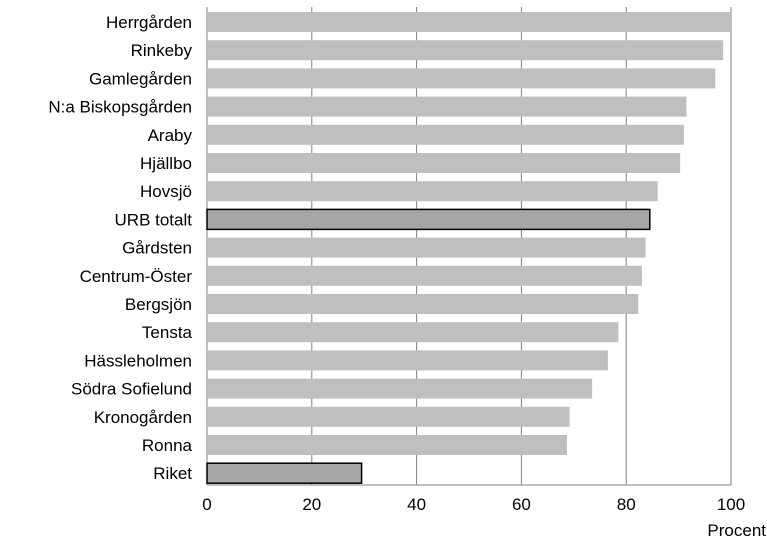 Image resolution: width=767 pixels, height=545 pixels. I want to click on x-tick-labels: 0 20 40 60 80 100, so click(473, 504).